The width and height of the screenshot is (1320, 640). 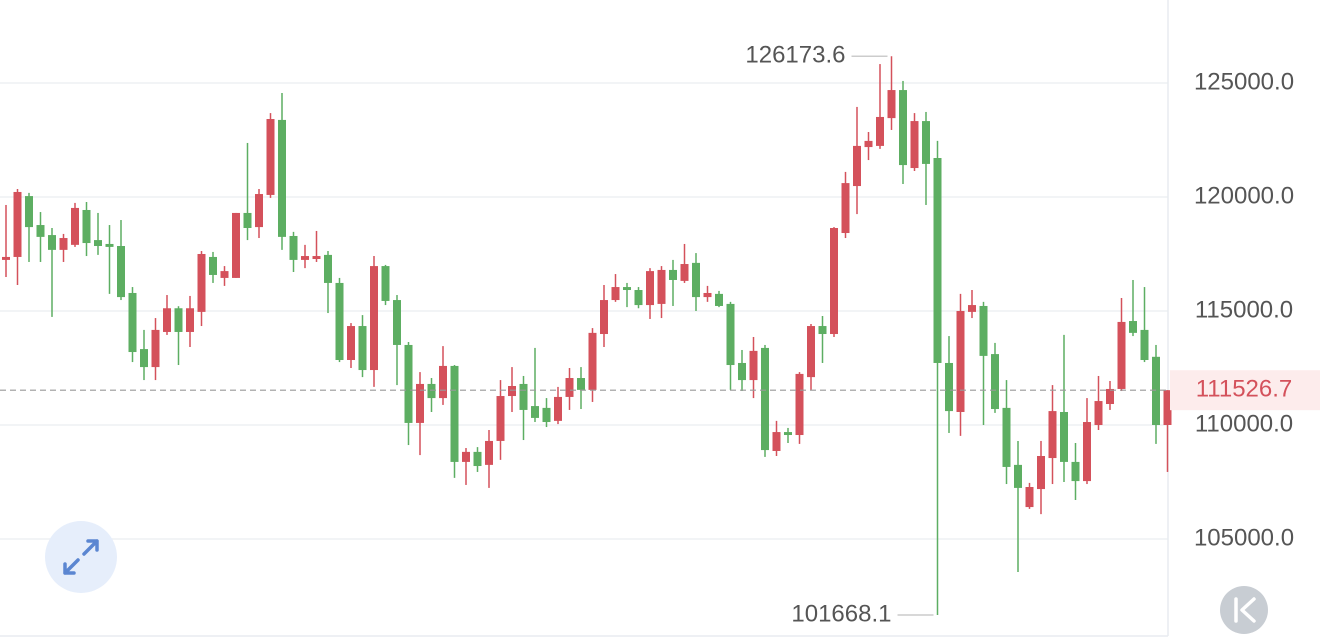 I want to click on y-tick-label: 120000.0, so click(x=1244, y=195).